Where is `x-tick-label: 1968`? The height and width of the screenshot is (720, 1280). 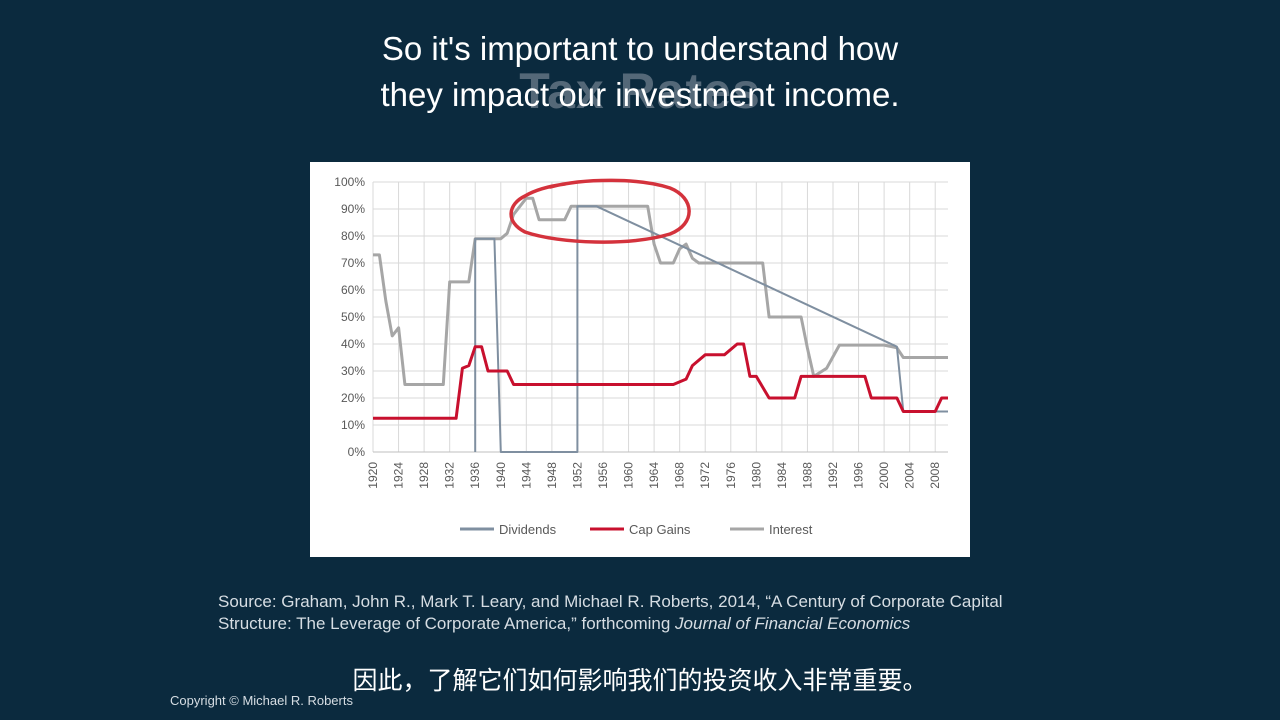
x-tick-label: 1968 is located at coordinates (680, 475).